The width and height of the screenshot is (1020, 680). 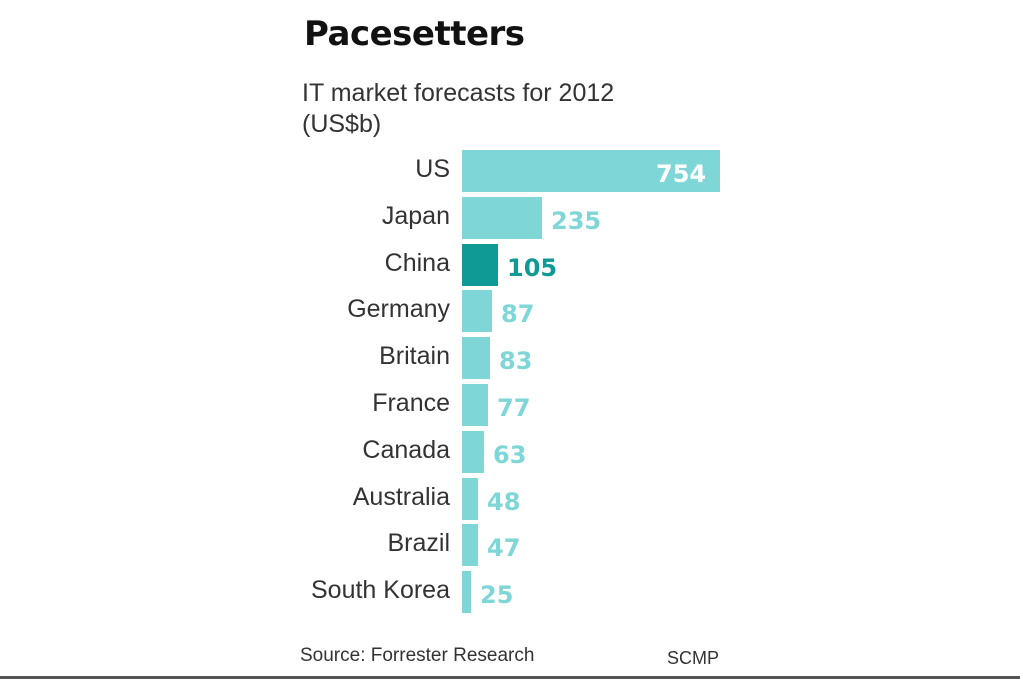 I want to click on chart-title: Pacesetters, so click(x=414, y=34).